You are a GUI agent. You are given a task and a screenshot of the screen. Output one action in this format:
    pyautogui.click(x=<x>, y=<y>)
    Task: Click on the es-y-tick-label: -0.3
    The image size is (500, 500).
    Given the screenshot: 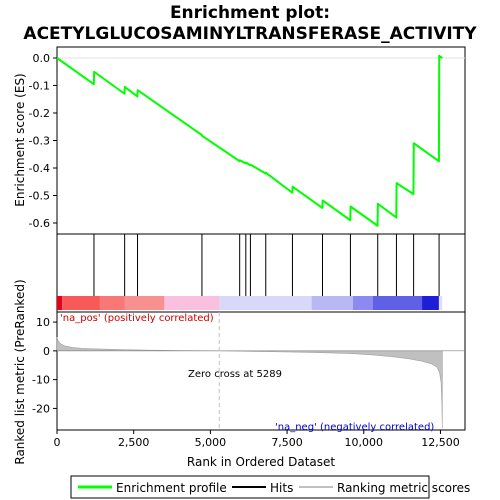 What is the action you would take?
    pyautogui.click(x=39, y=141)
    